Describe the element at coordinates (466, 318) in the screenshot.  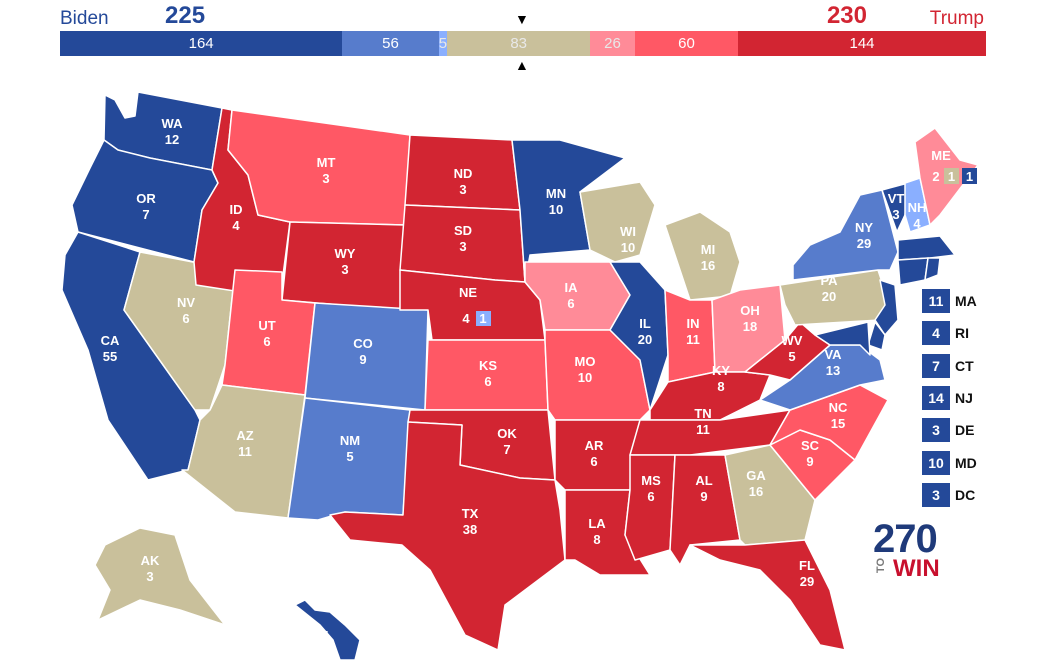
I see `state-ev-ne: 4` at that location.